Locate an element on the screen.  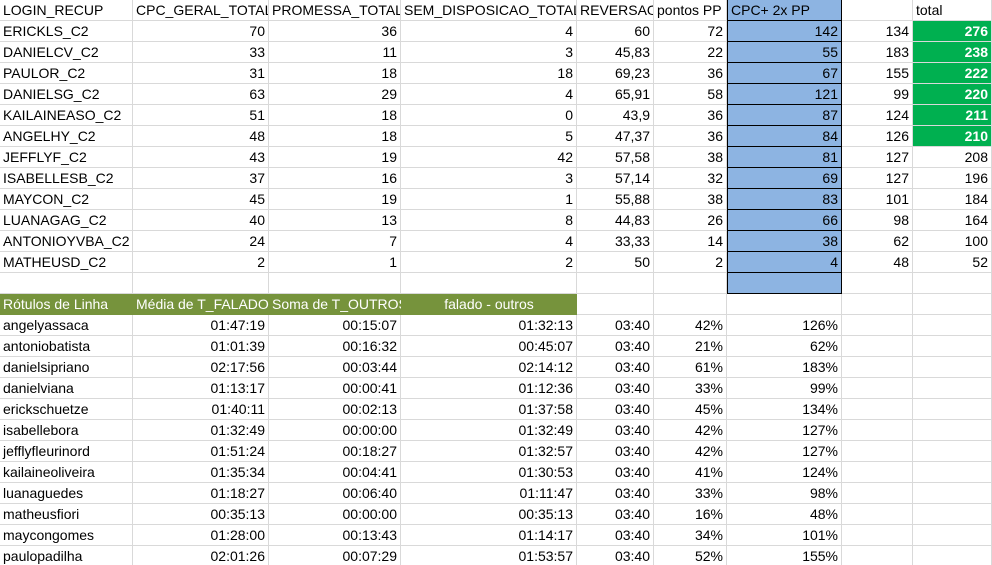
pivot-cell-pct: 33% is located at coordinates (690, 388).